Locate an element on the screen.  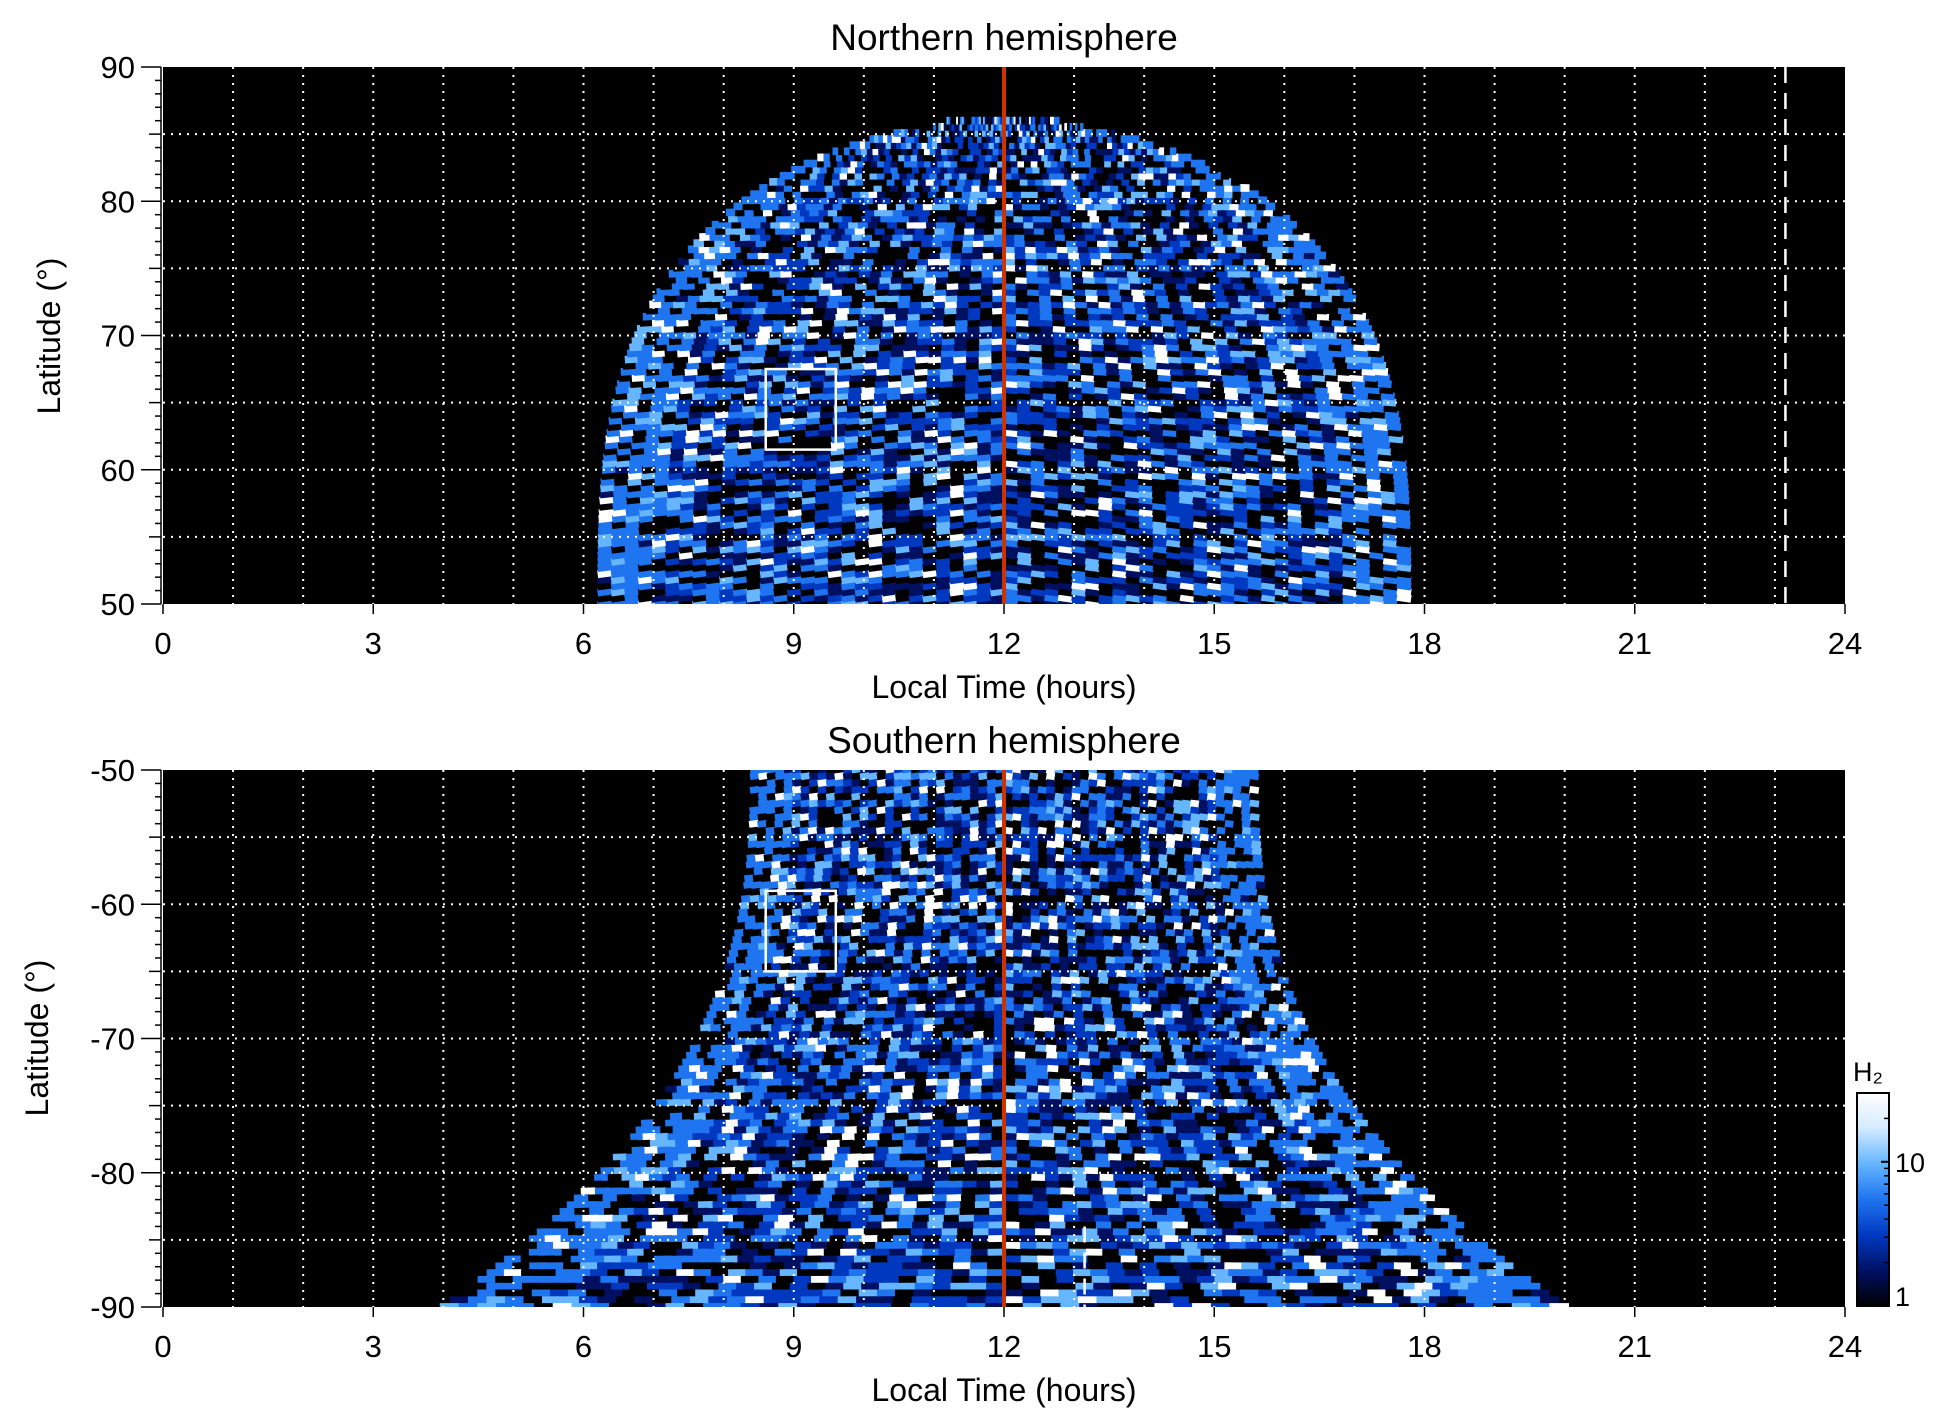
x-tick-label: 24 is located at coordinates (1845, 643).